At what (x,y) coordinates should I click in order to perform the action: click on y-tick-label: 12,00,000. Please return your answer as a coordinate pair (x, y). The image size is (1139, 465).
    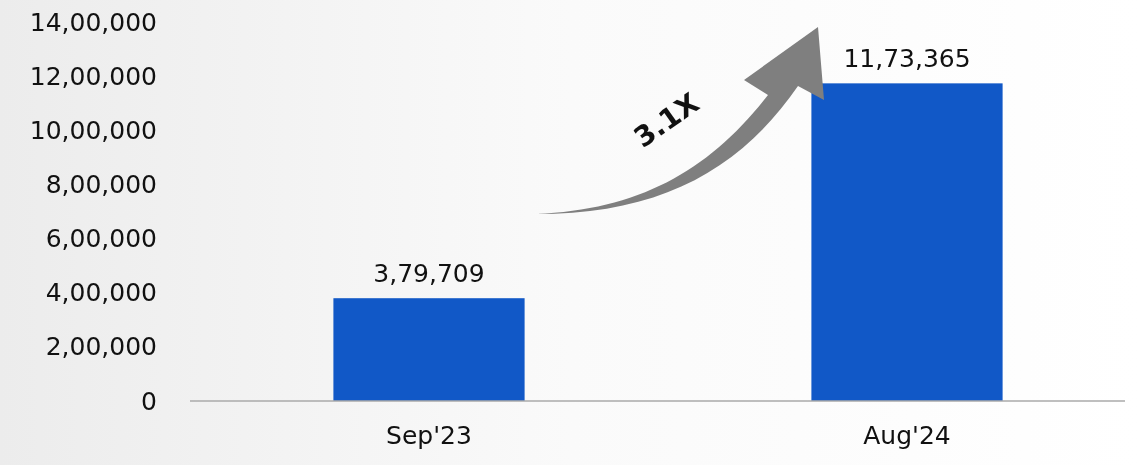
    Looking at the image, I should click on (93, 76).